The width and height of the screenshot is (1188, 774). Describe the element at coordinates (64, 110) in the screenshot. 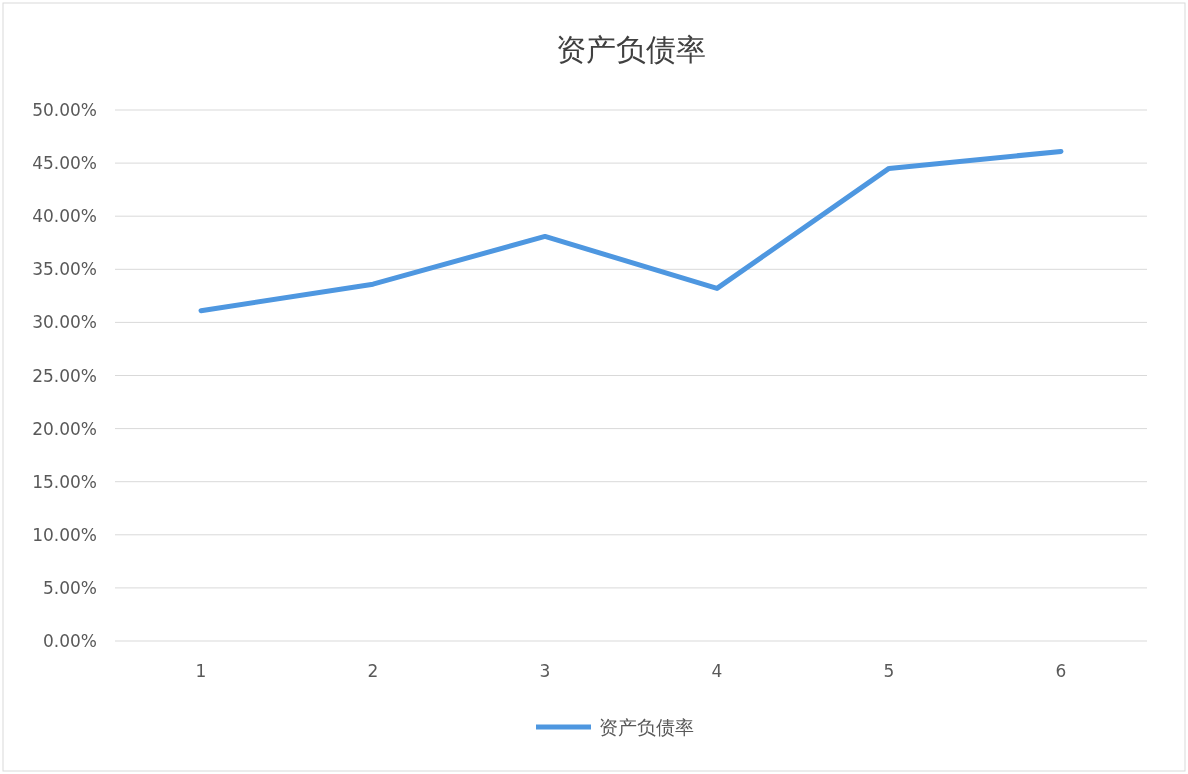

I see `y-tick-label: 50.00%` at that location.